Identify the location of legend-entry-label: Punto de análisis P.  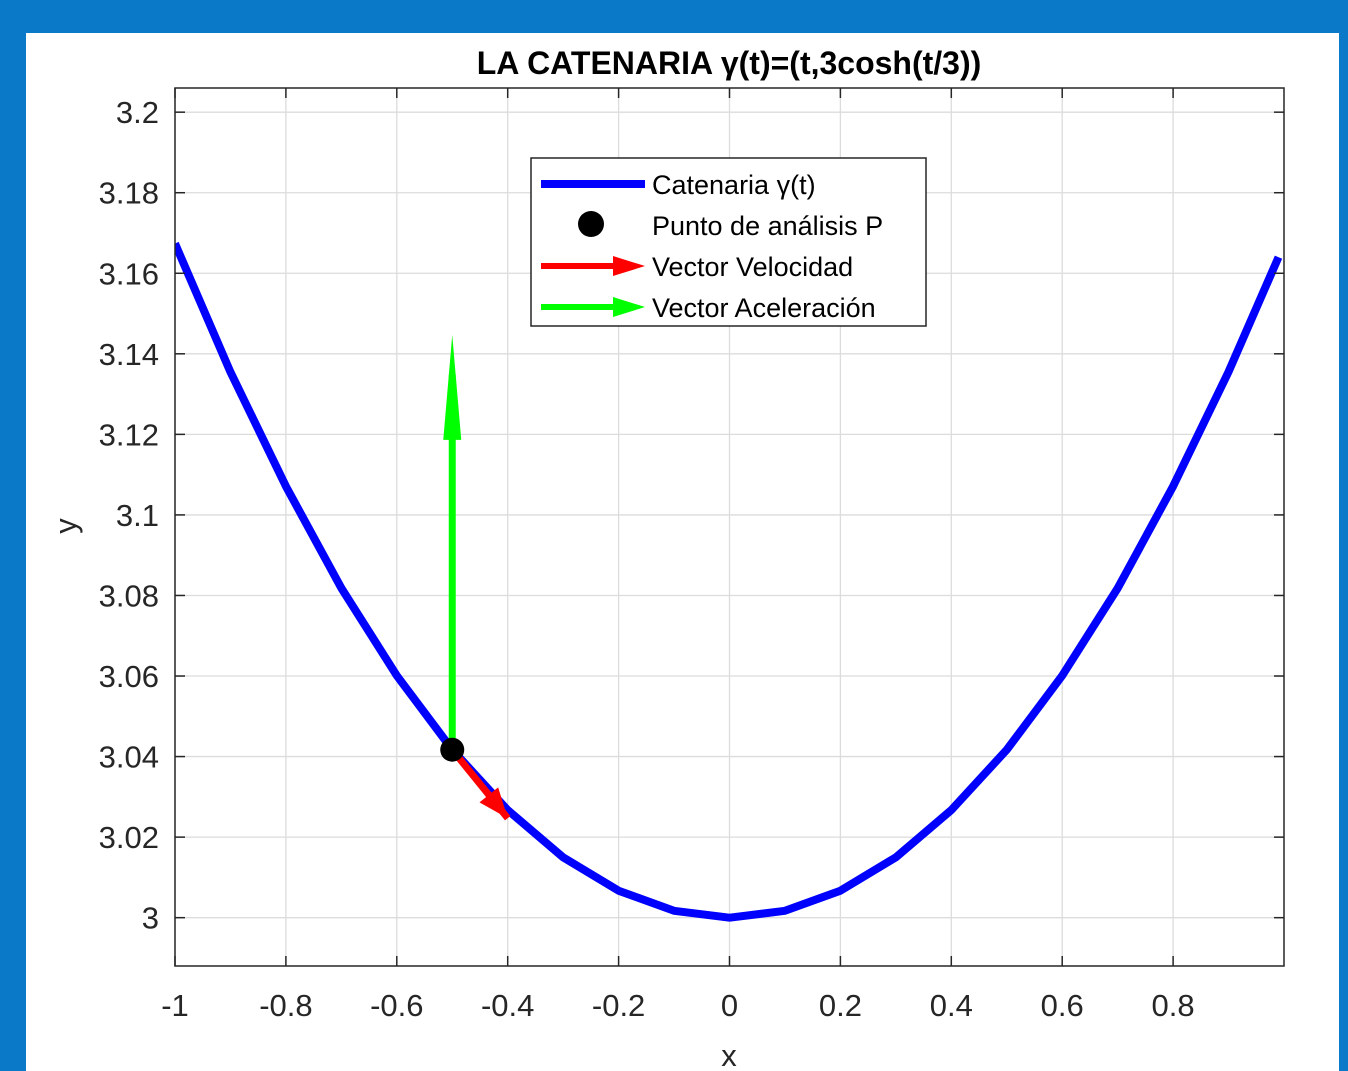
(767, 226).